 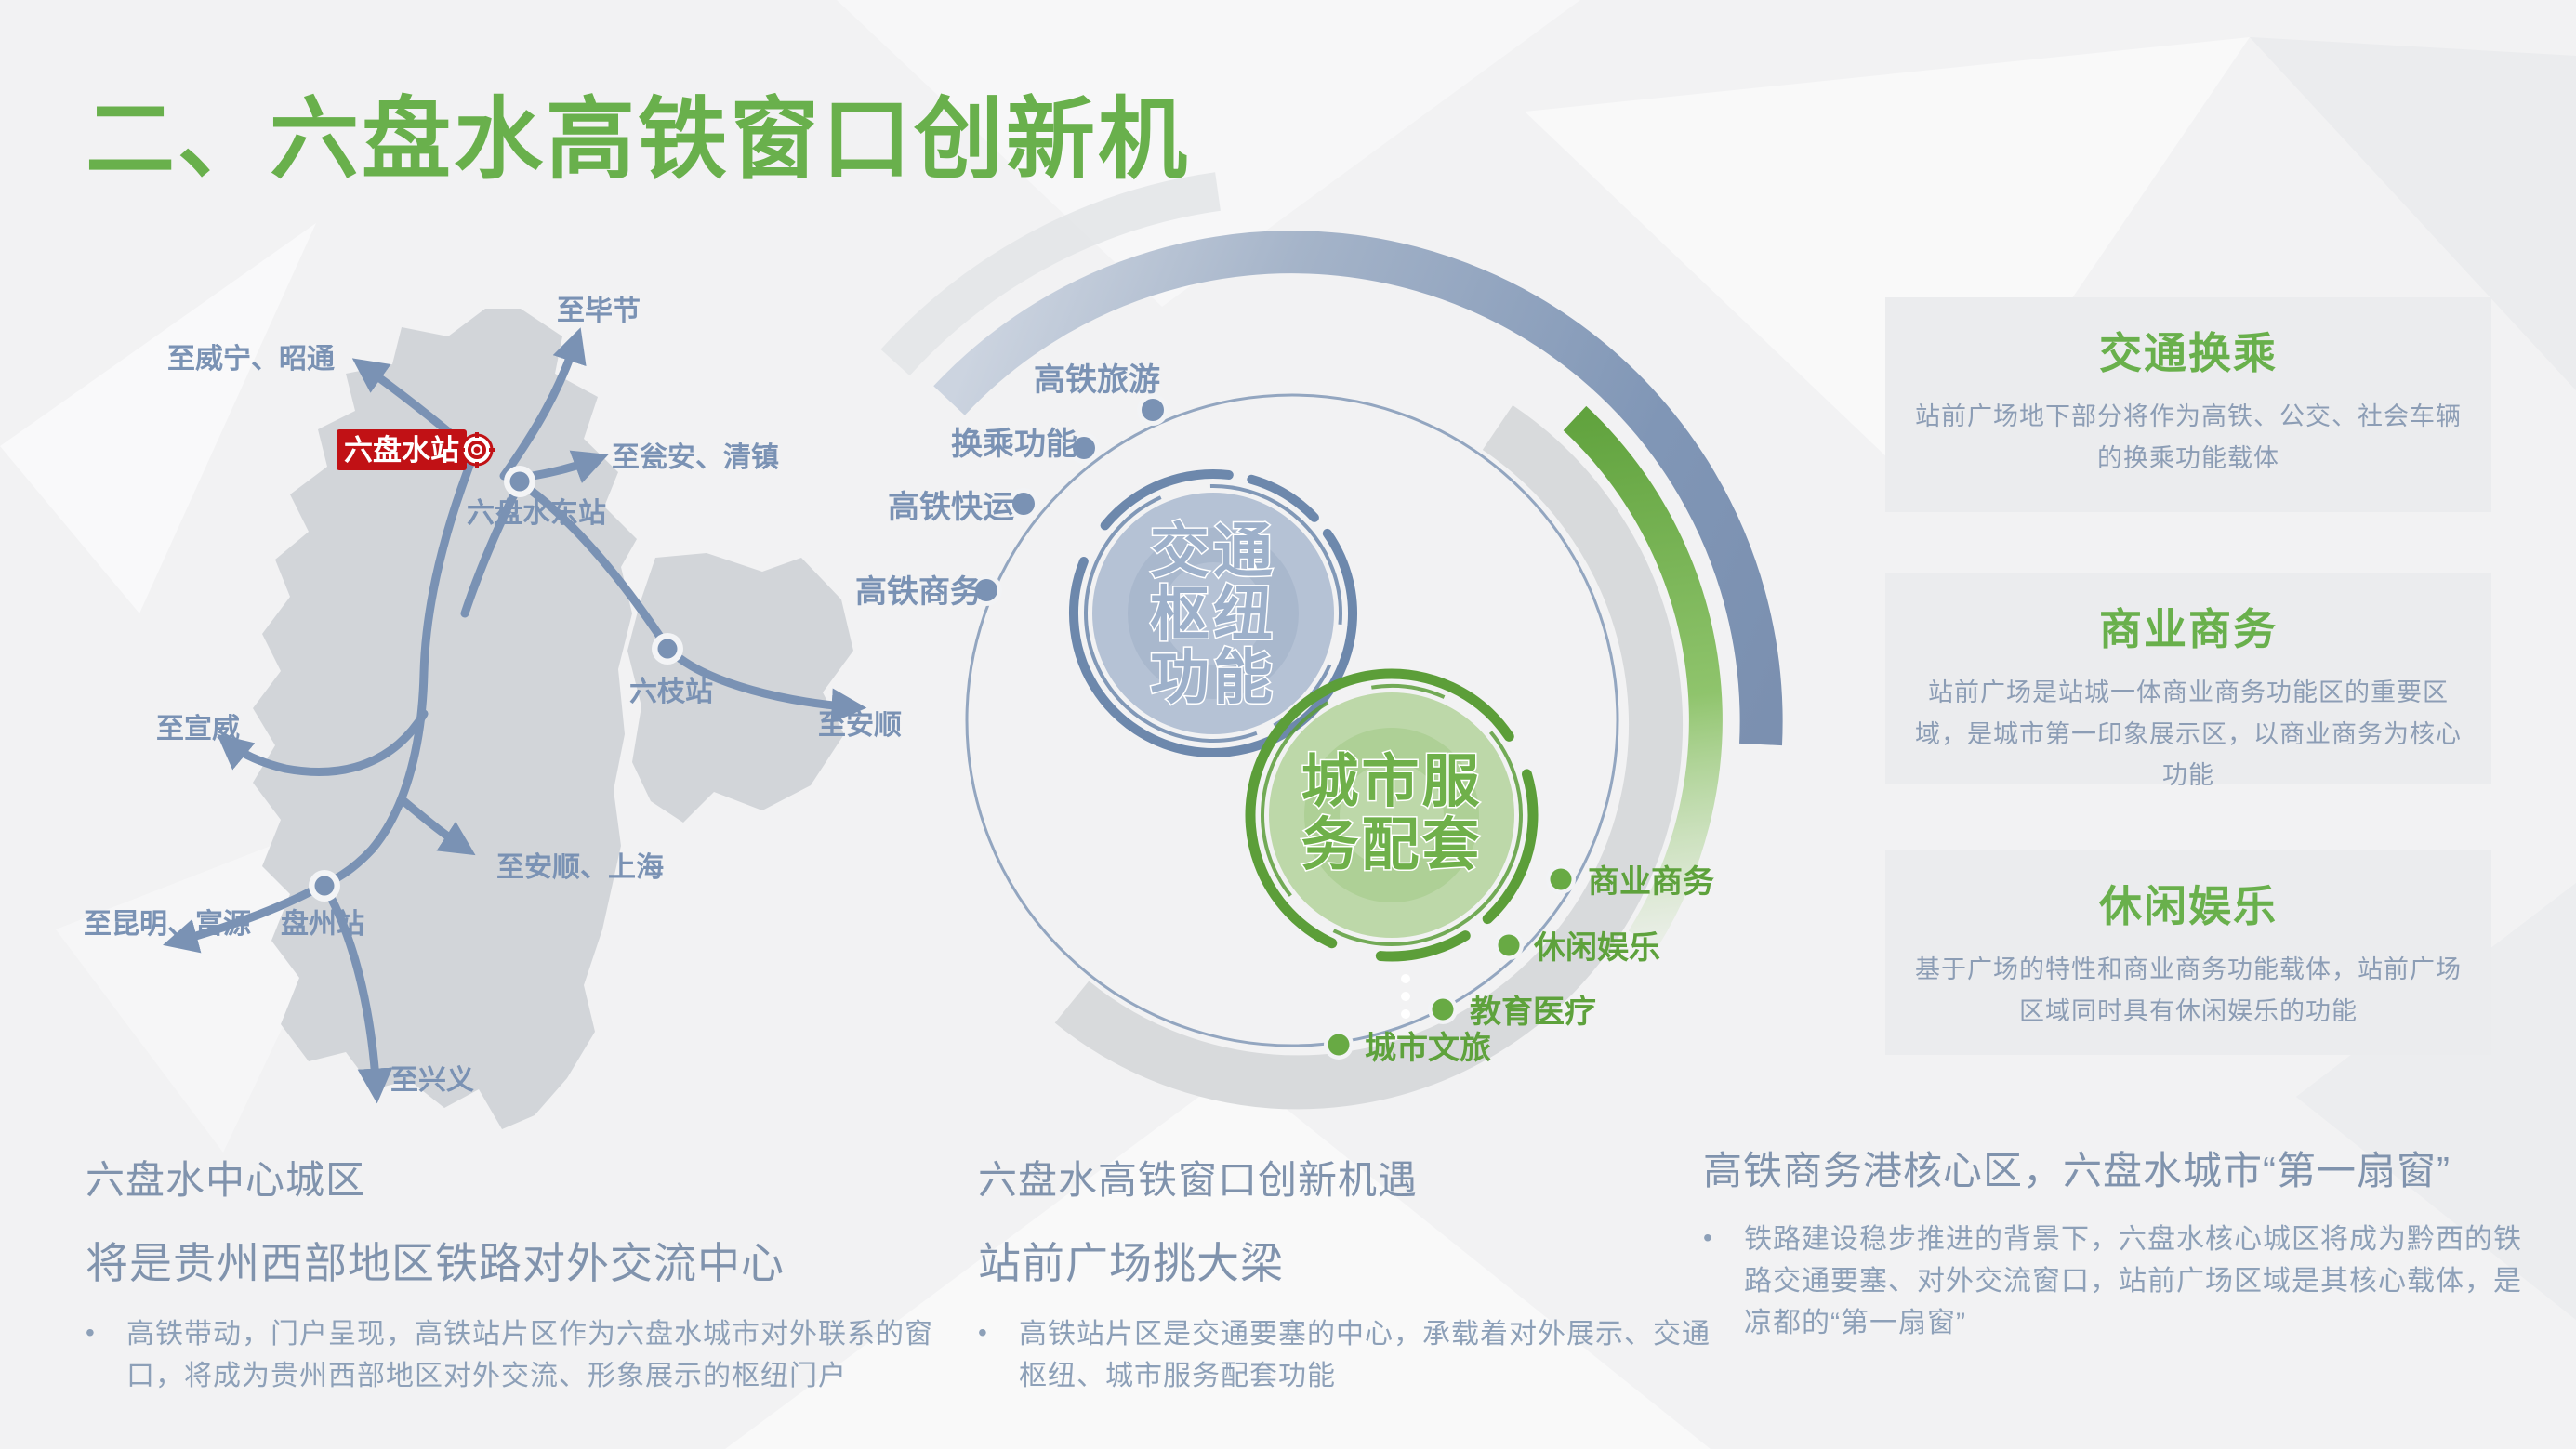 I want to click on station-dot-east, so click(x=519, y=481).